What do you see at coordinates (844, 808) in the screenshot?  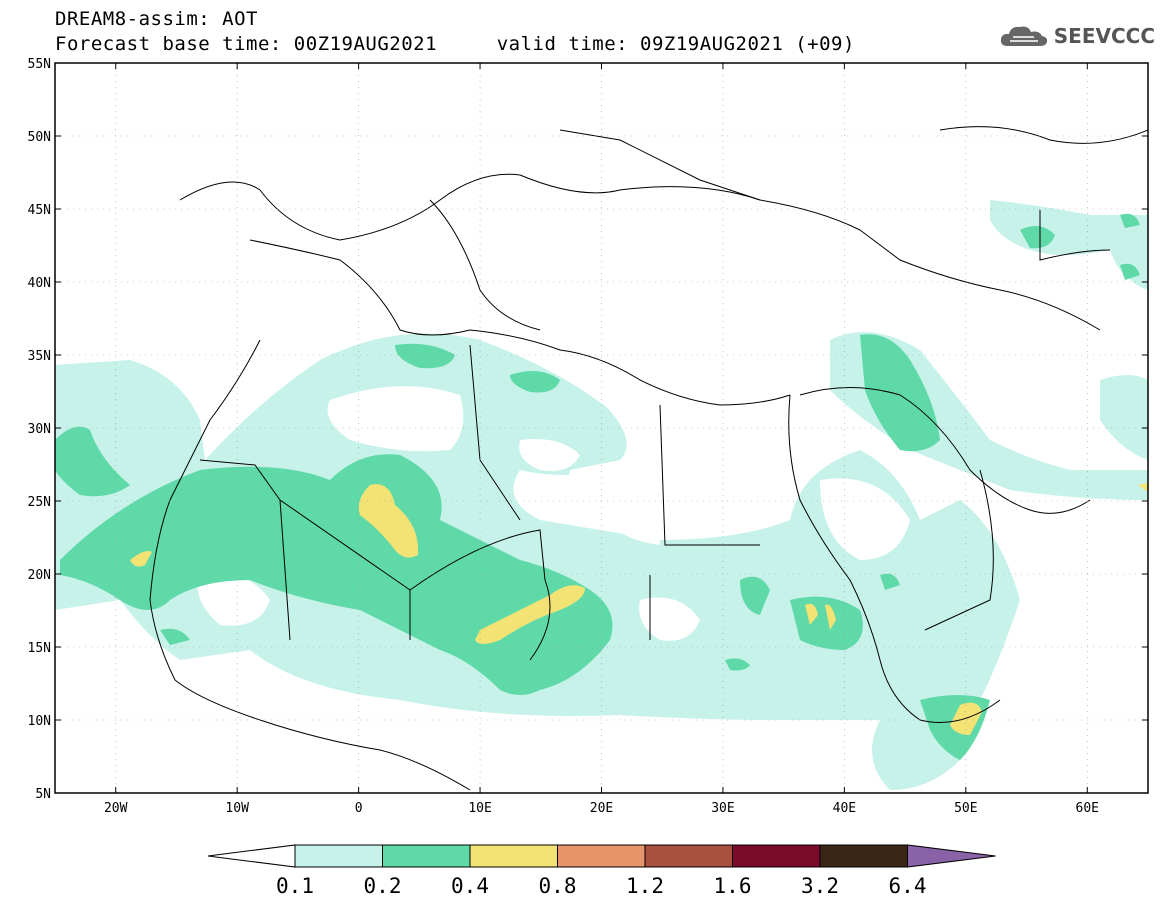 I see `lon-tick-label: 40E` at bounding box center [844, 808].